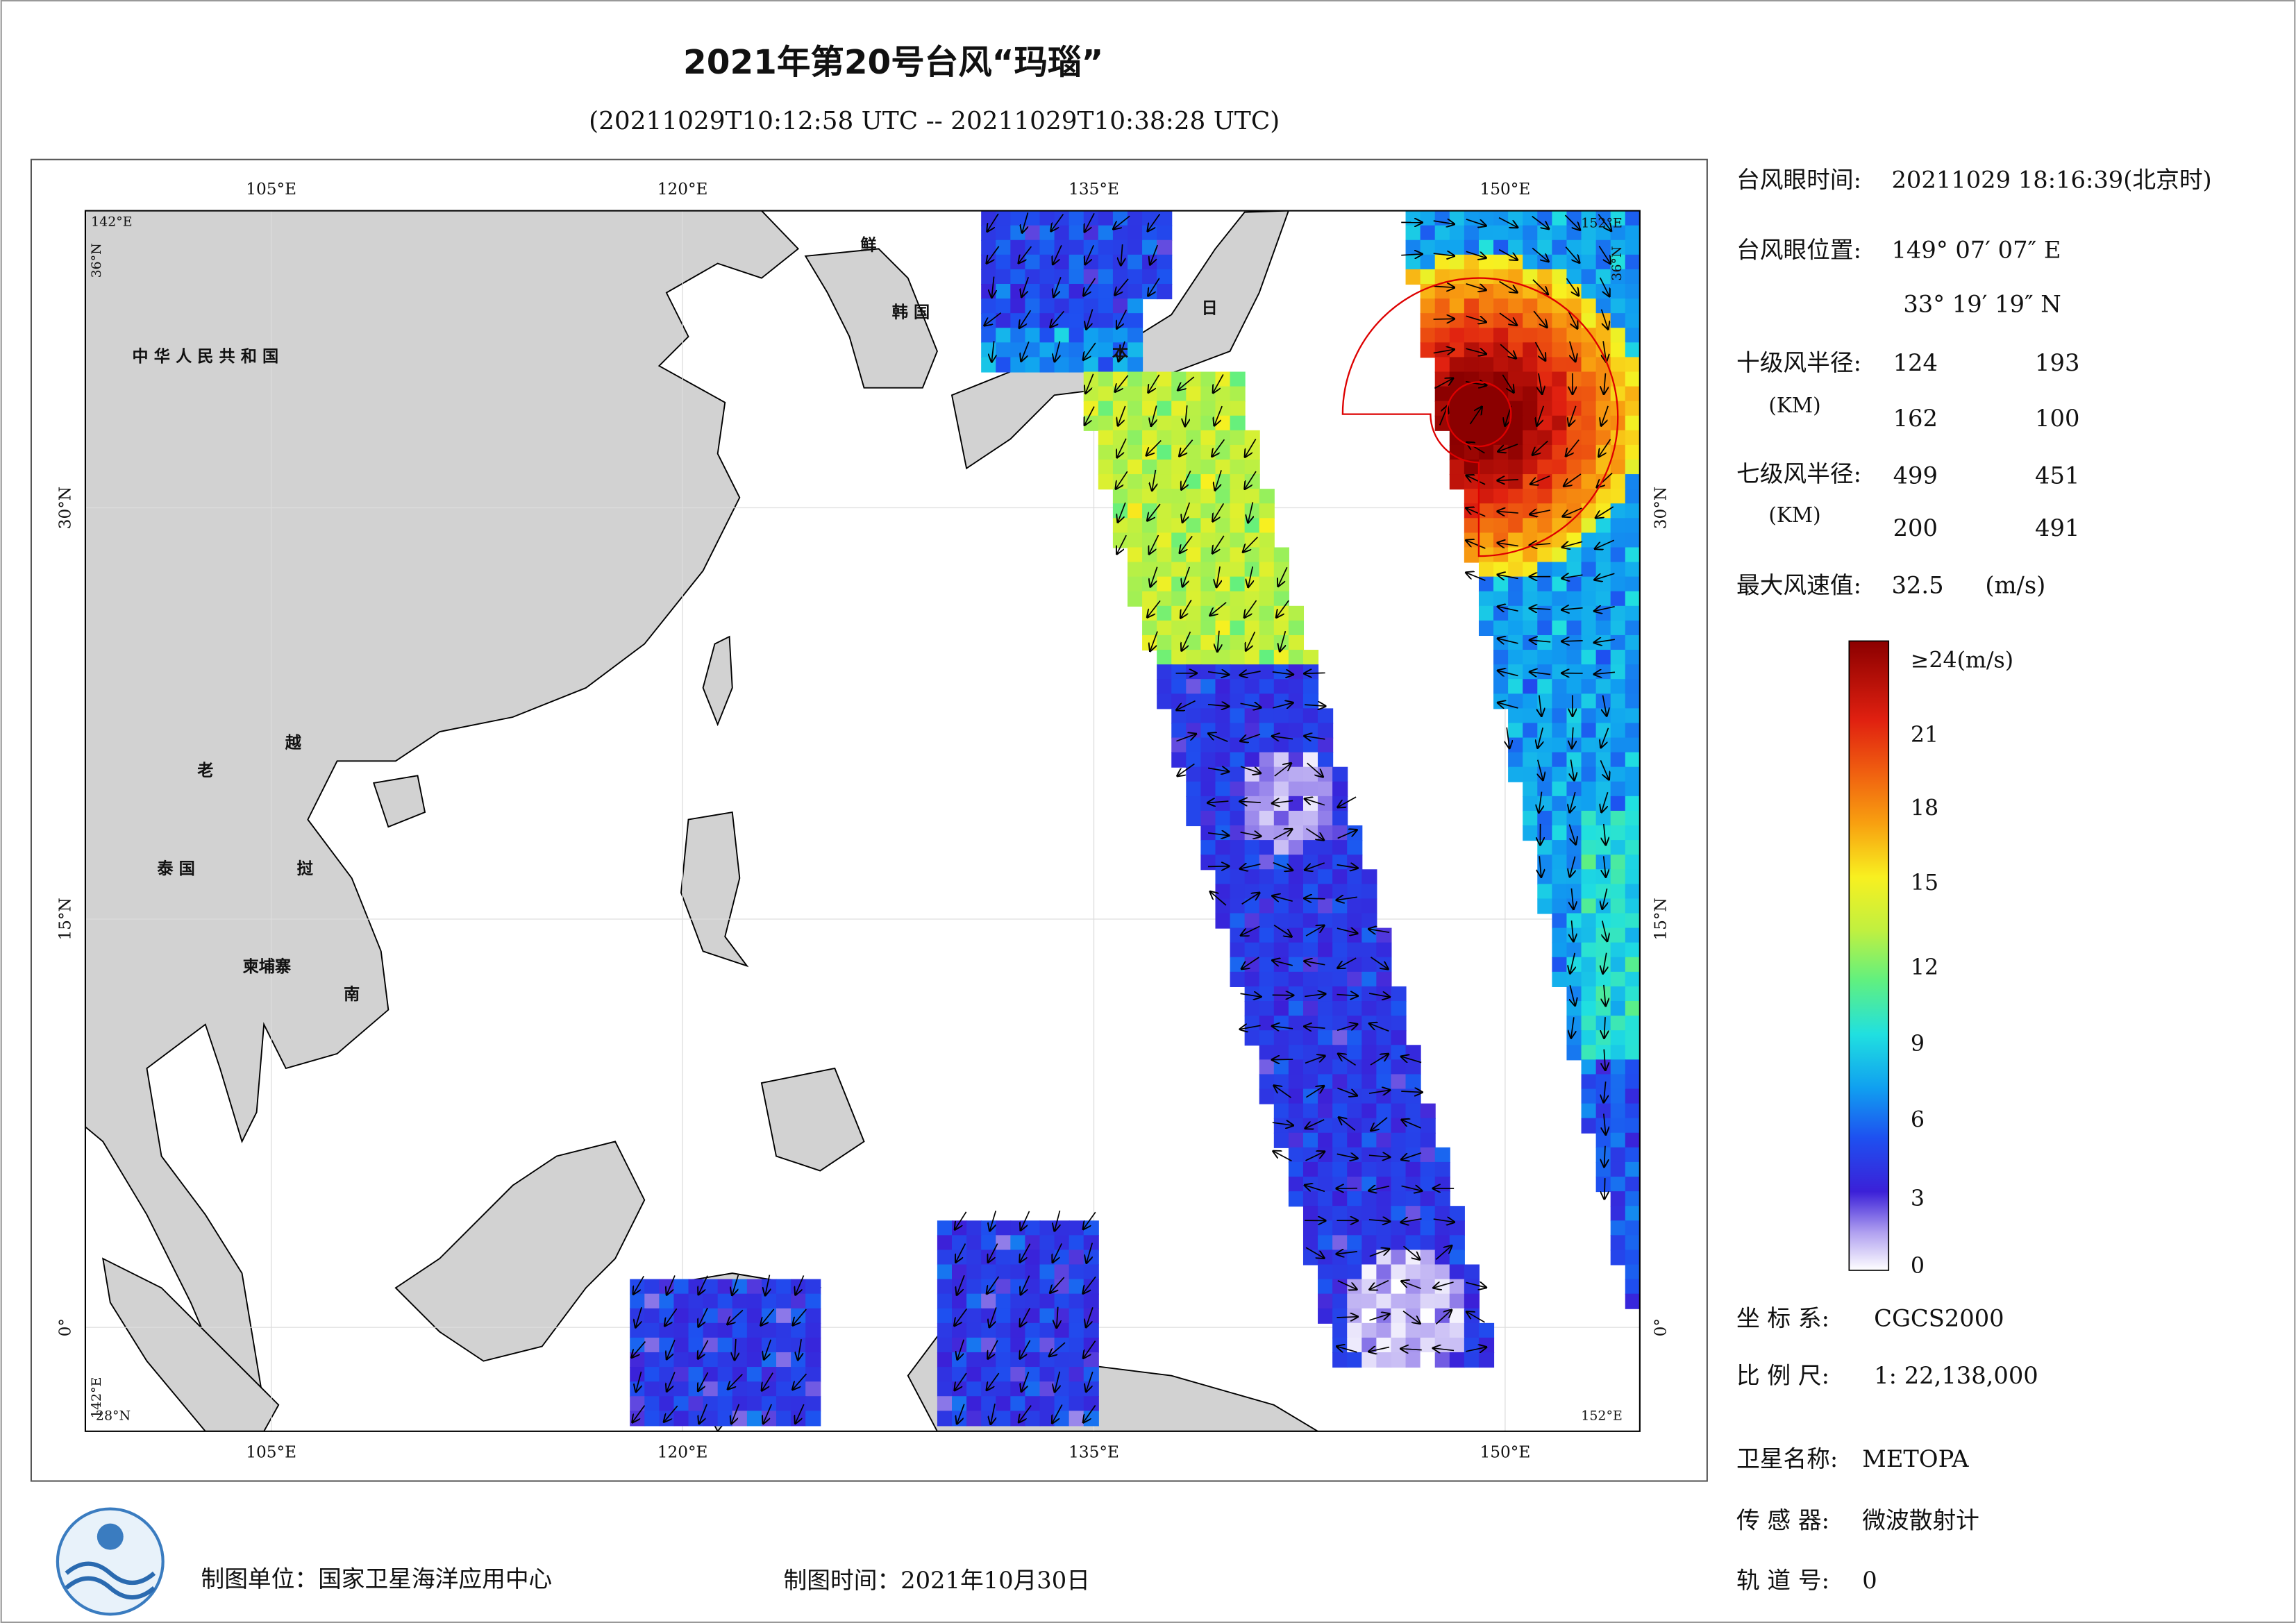 This screenshot has height=1623, width=2296. Describe the element at coordinates (1956, 1375) in the screenshot. I see `meta-value: 1: 22,138,000` at that location.